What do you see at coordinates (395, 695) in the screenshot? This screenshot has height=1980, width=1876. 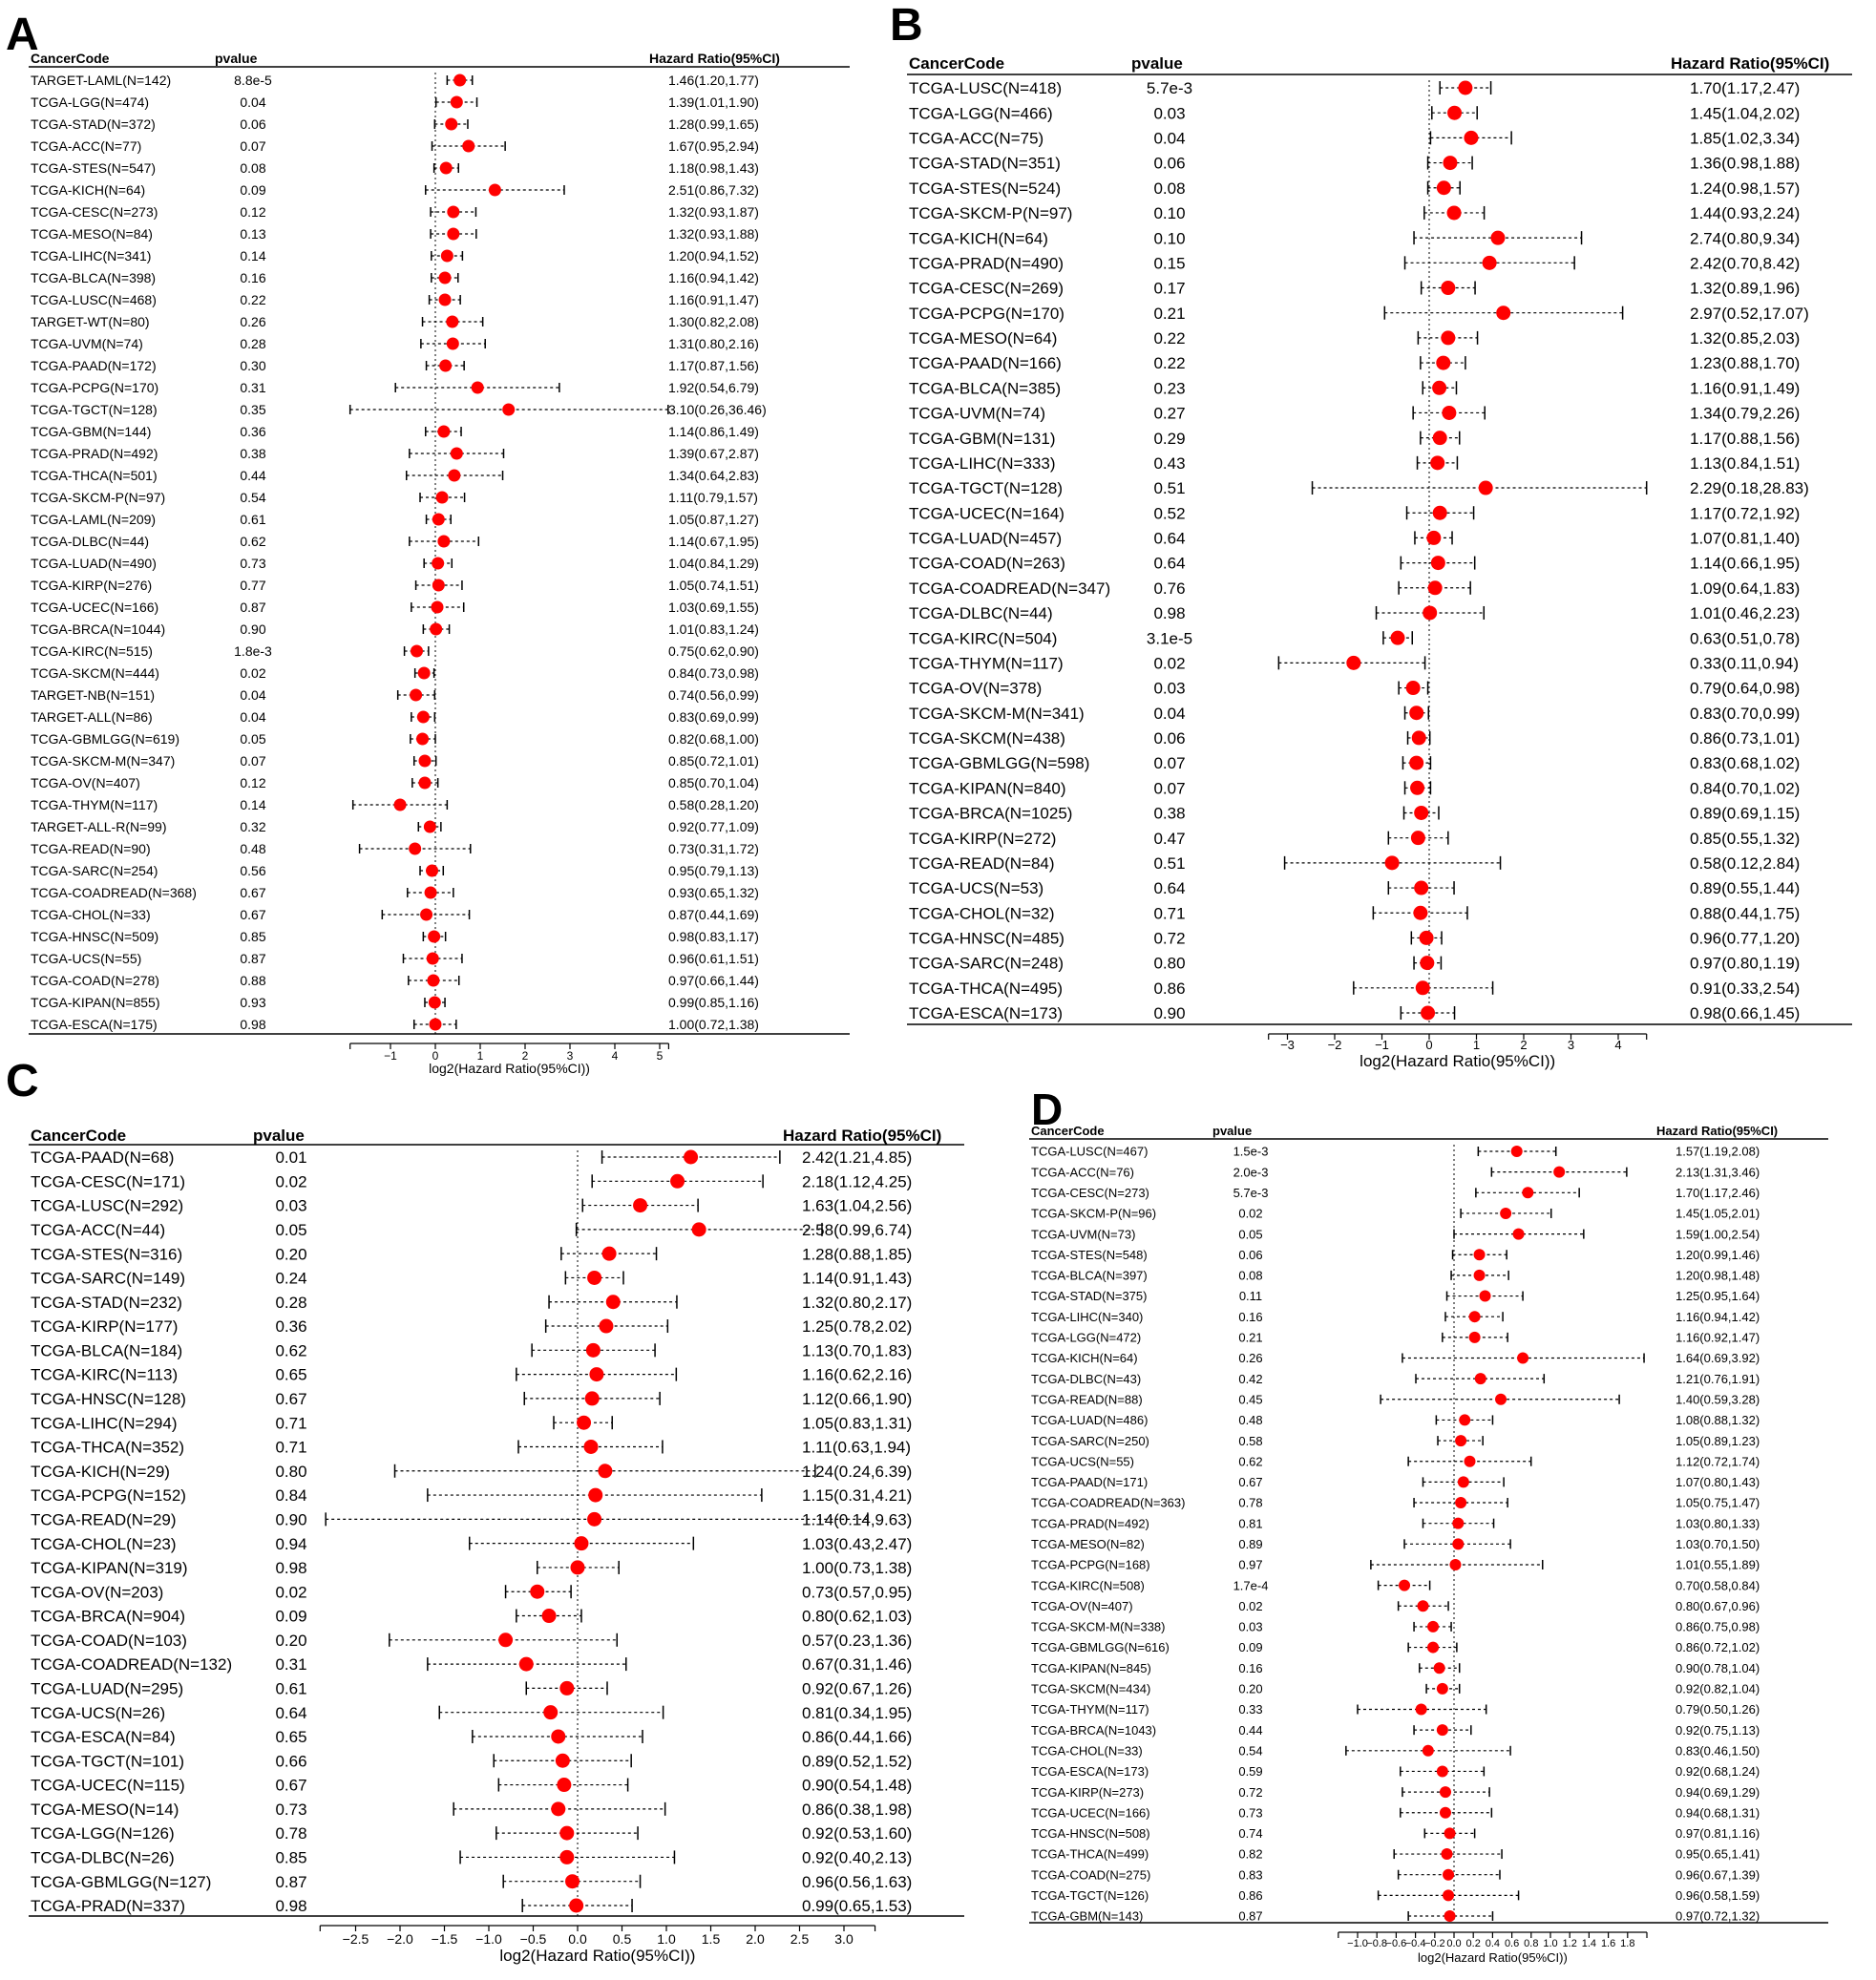 I see `table-row: TARGET-NB(N=151) 0.04 0.74(0.56,0.99)` at bounding box center [395, 695].